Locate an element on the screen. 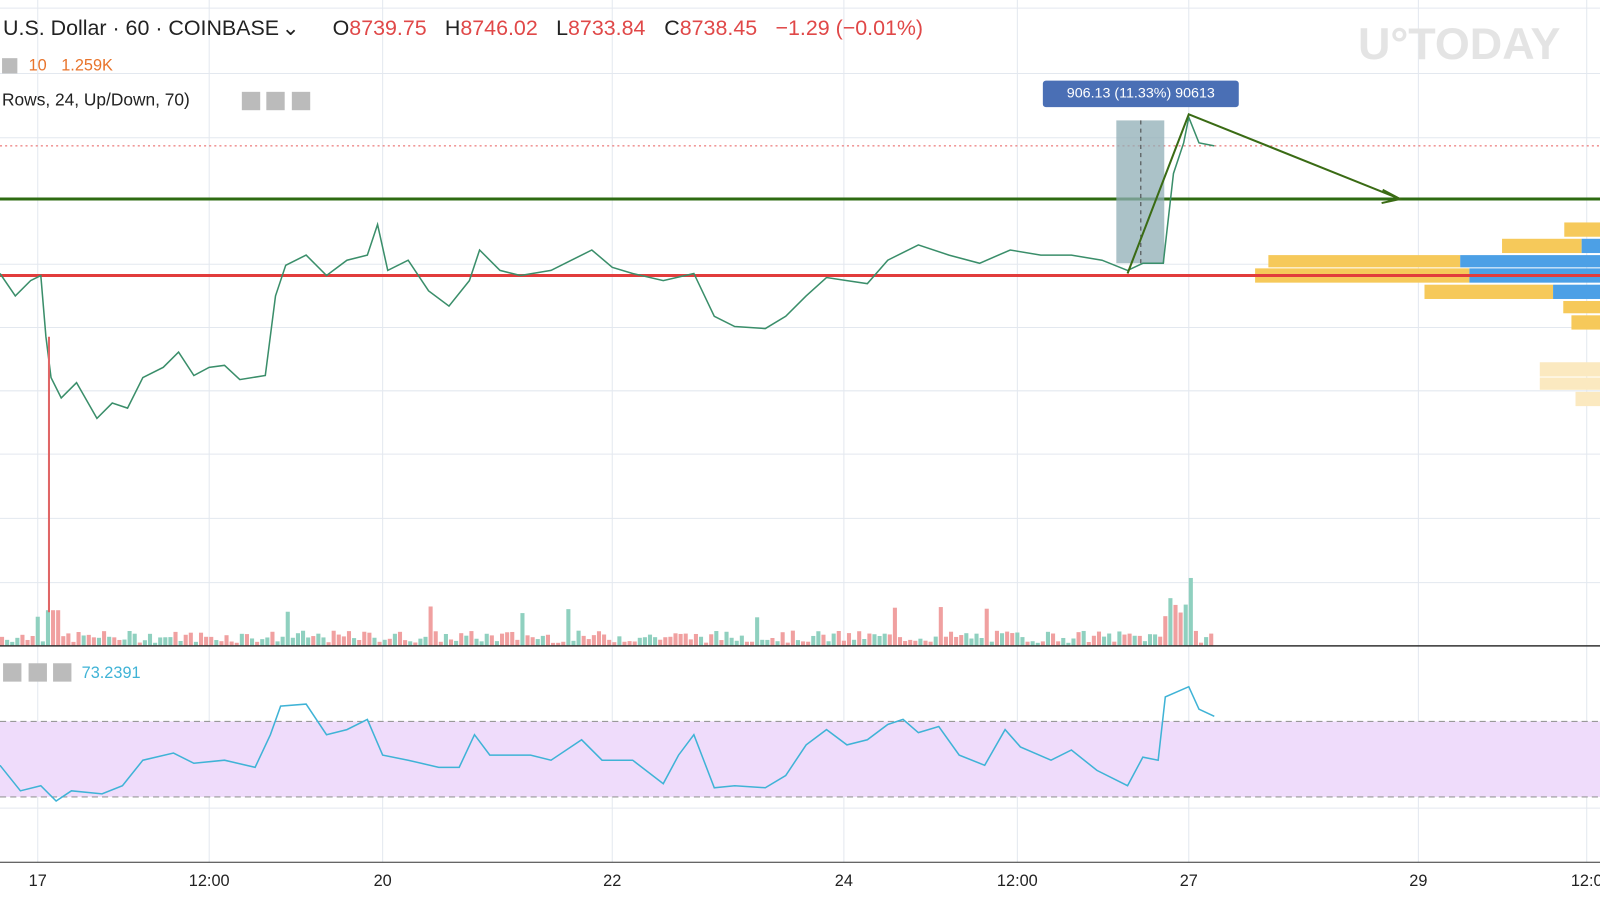 The height and width of the screenshot is (900, 1600). indicator-icons is located at coordinates (157, 386).